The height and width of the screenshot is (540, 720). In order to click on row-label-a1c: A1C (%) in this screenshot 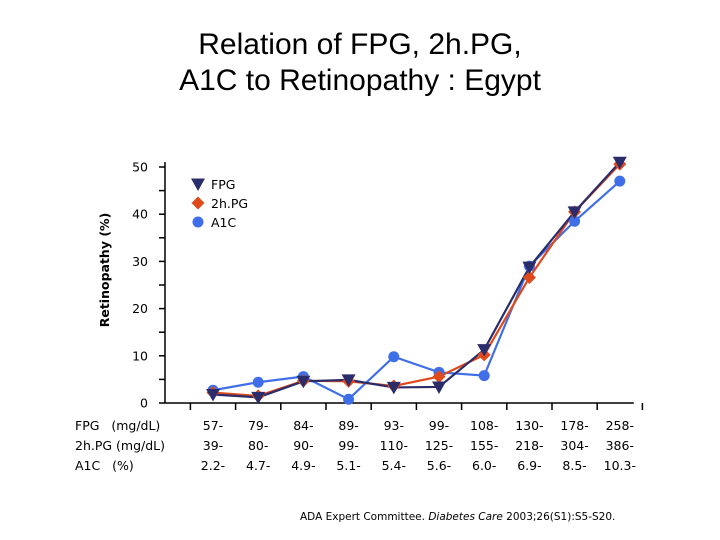, I will do `click(104, 465)`.